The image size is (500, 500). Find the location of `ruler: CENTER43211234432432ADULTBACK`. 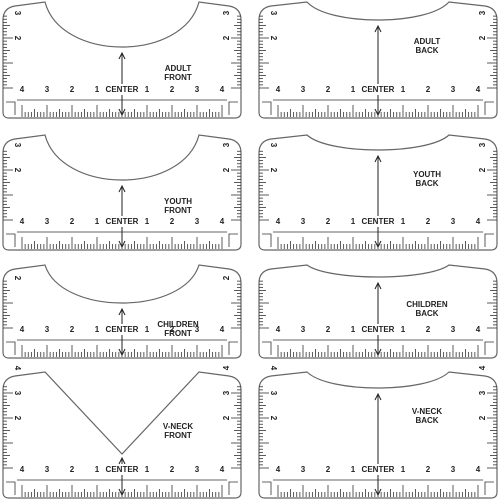

ruler: CENTER43211234432432ADULTBACK is located at coordinates (378, 60).